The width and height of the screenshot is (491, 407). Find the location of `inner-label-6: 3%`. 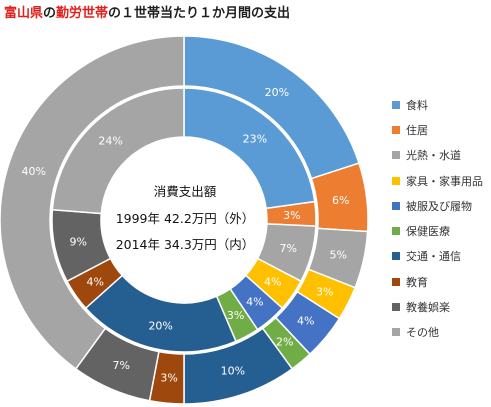

inner-label-6: 3% is located at coordinates (235, 315).